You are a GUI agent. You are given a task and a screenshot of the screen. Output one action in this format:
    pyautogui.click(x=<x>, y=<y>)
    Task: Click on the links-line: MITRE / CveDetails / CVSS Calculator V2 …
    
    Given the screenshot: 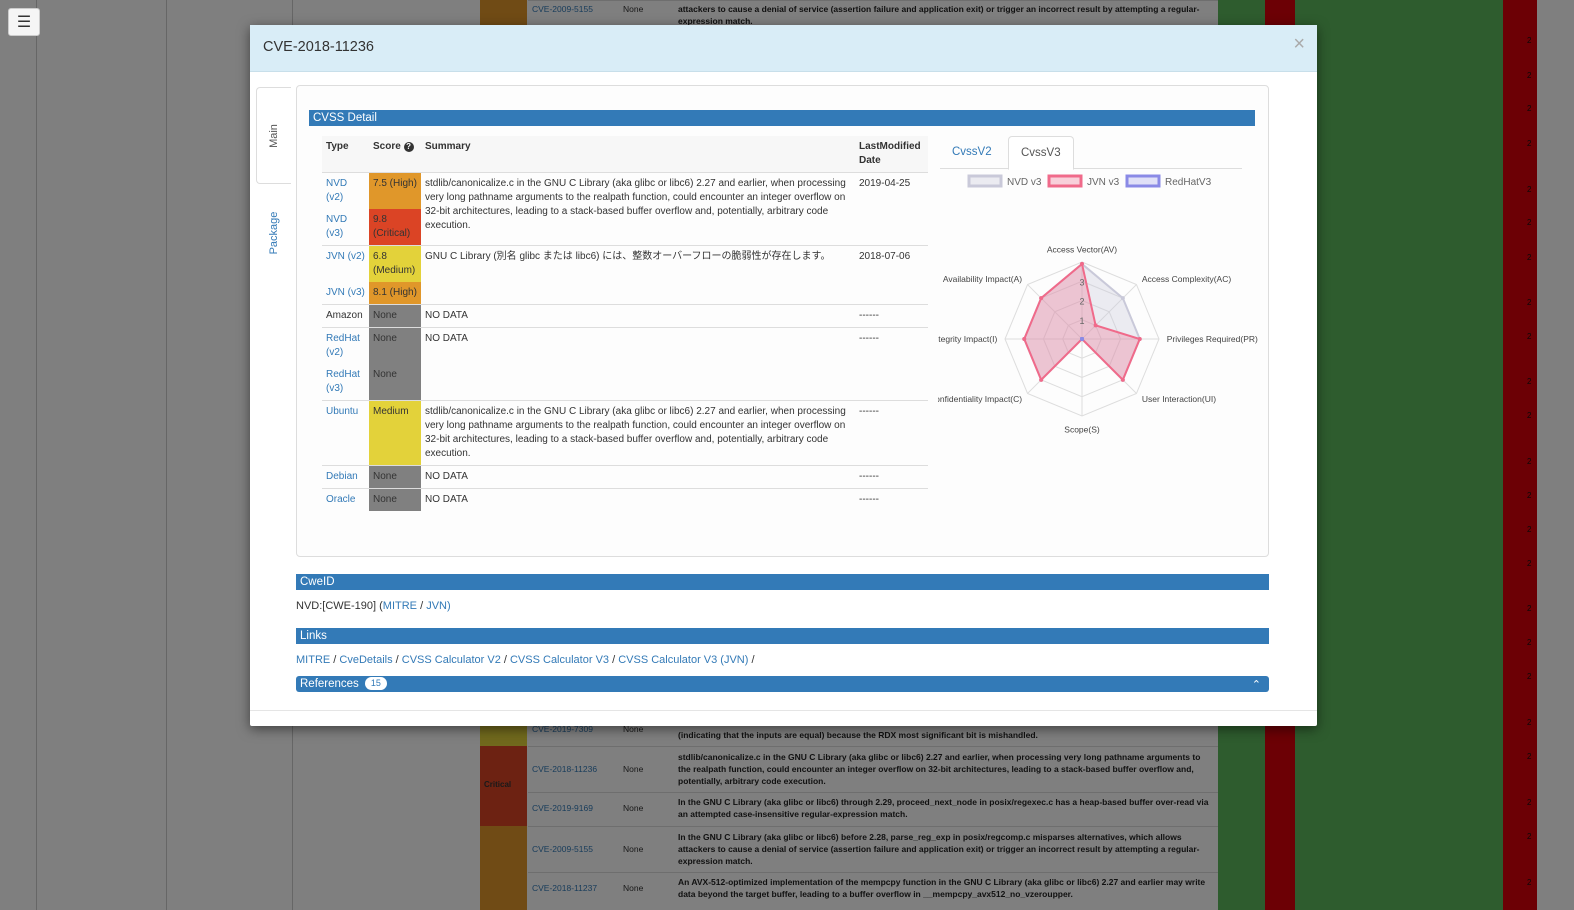 What is the action you would take?
    pyautogui.click(x=525, y=660)
    